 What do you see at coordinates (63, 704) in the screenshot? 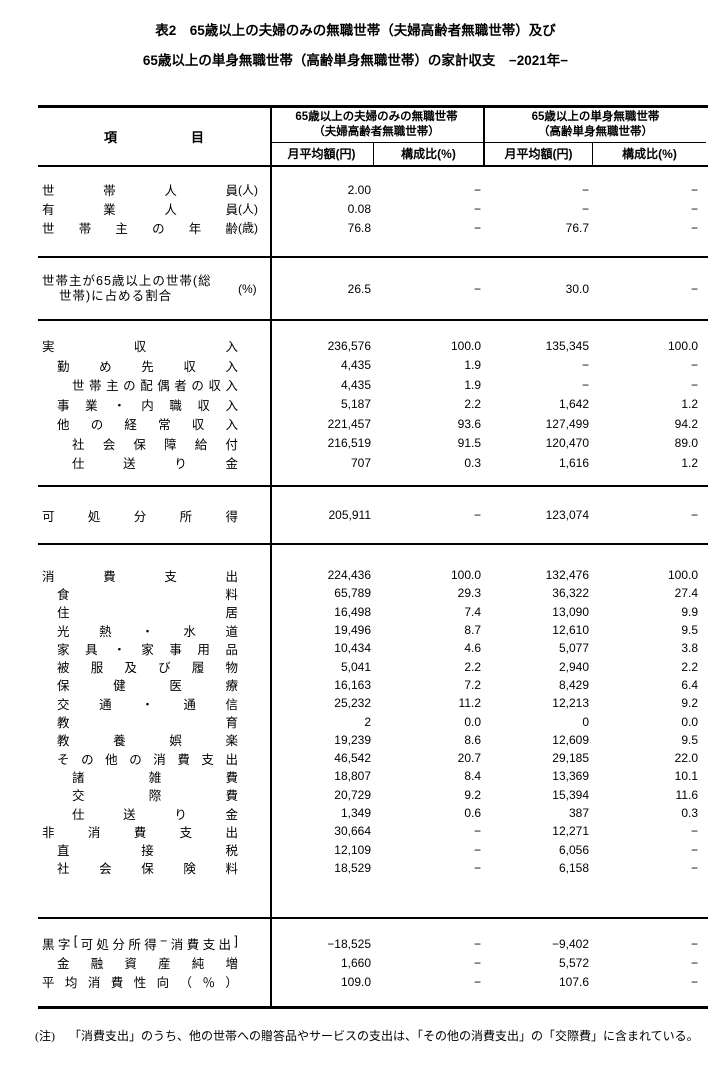
I see `item-label-char: 交` at bounding box center [63, 704].